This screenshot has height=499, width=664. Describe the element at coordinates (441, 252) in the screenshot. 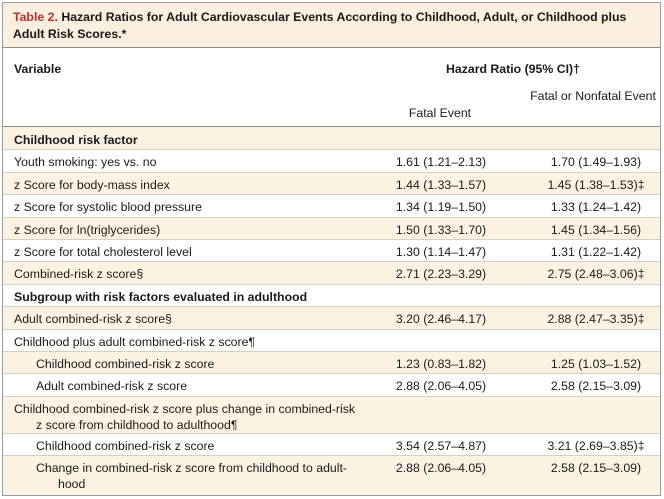

I see `fatal-value: 1.30 (1.14–1.47)` at that location.